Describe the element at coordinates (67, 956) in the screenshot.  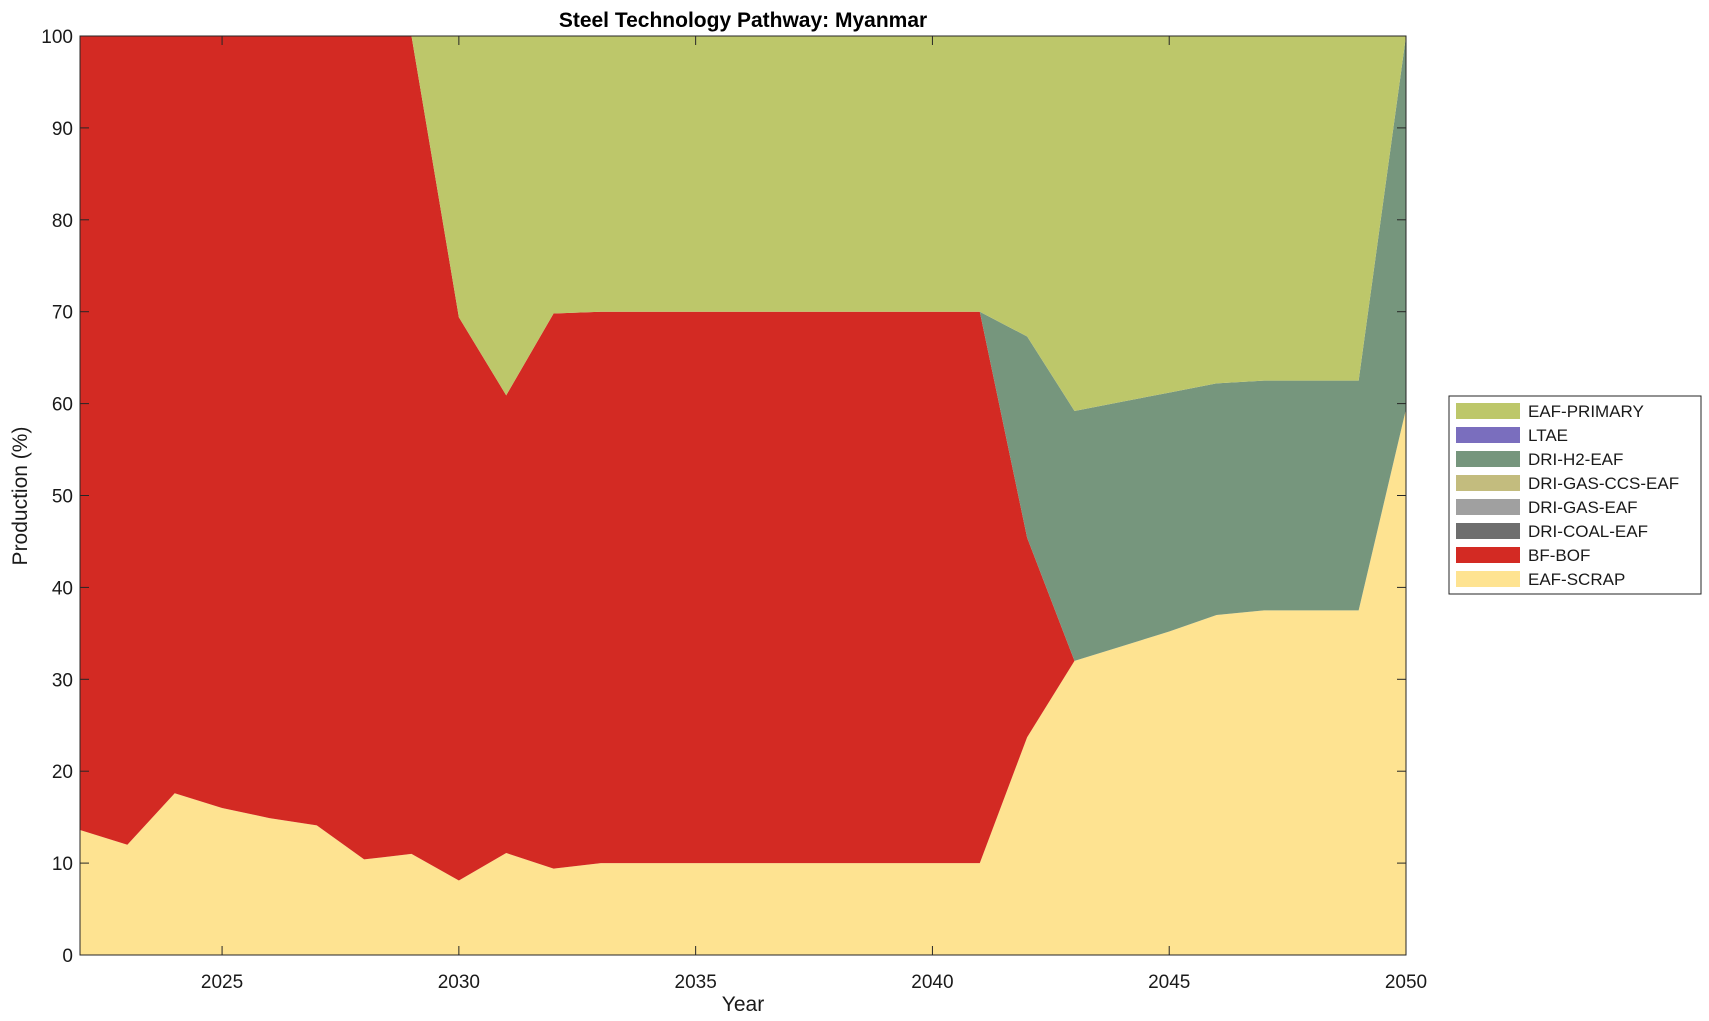
I see `y-tick-label: 0` at that location.